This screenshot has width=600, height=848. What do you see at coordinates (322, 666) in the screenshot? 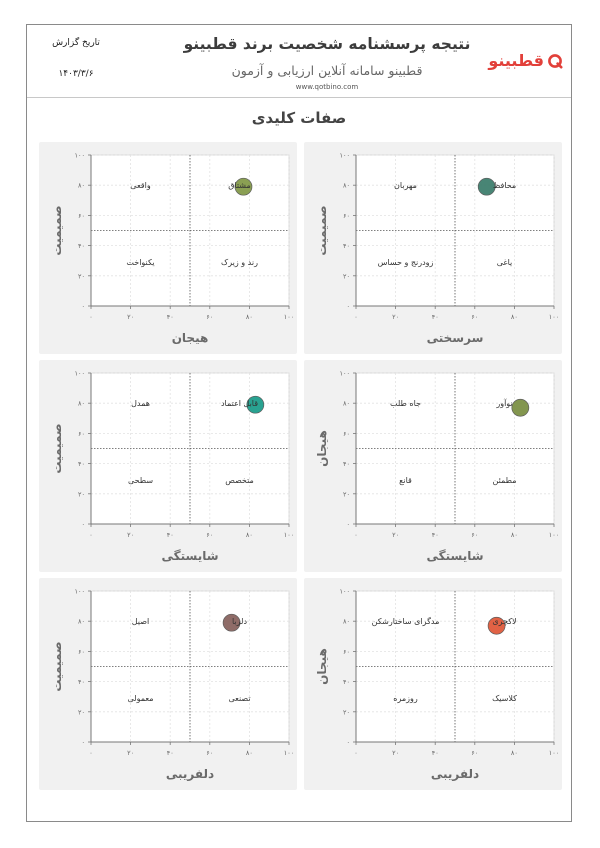
I see `y-axis-label: هیجان` at bounding box center [322, 666].